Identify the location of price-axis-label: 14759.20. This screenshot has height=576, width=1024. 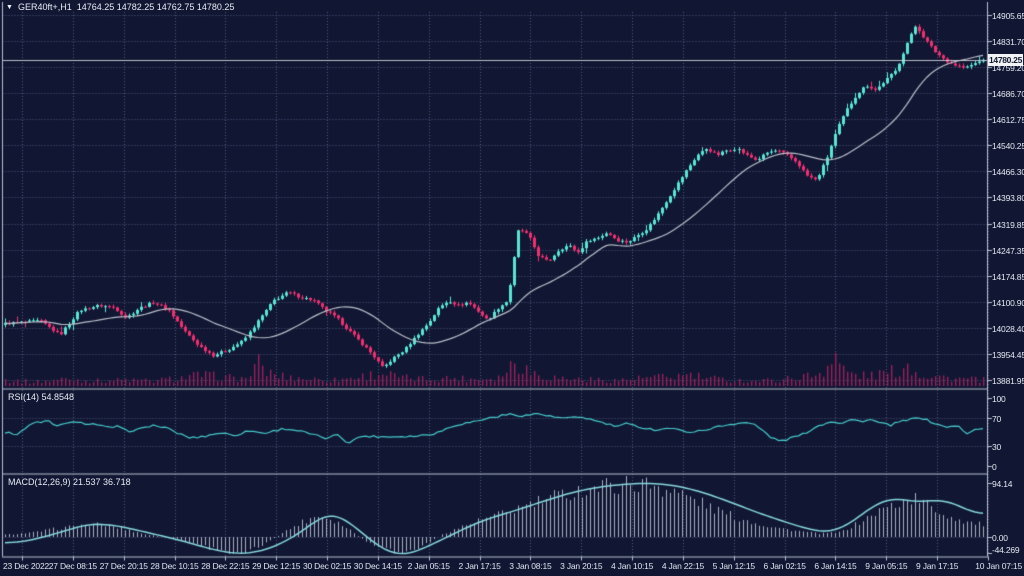
(1008, 68).